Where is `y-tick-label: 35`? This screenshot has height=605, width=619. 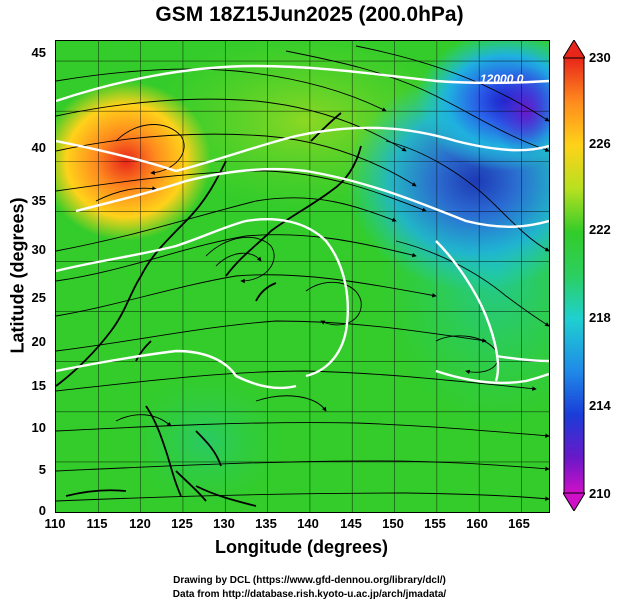
y-tick-label: 35 is located at coordinates (38, 200).